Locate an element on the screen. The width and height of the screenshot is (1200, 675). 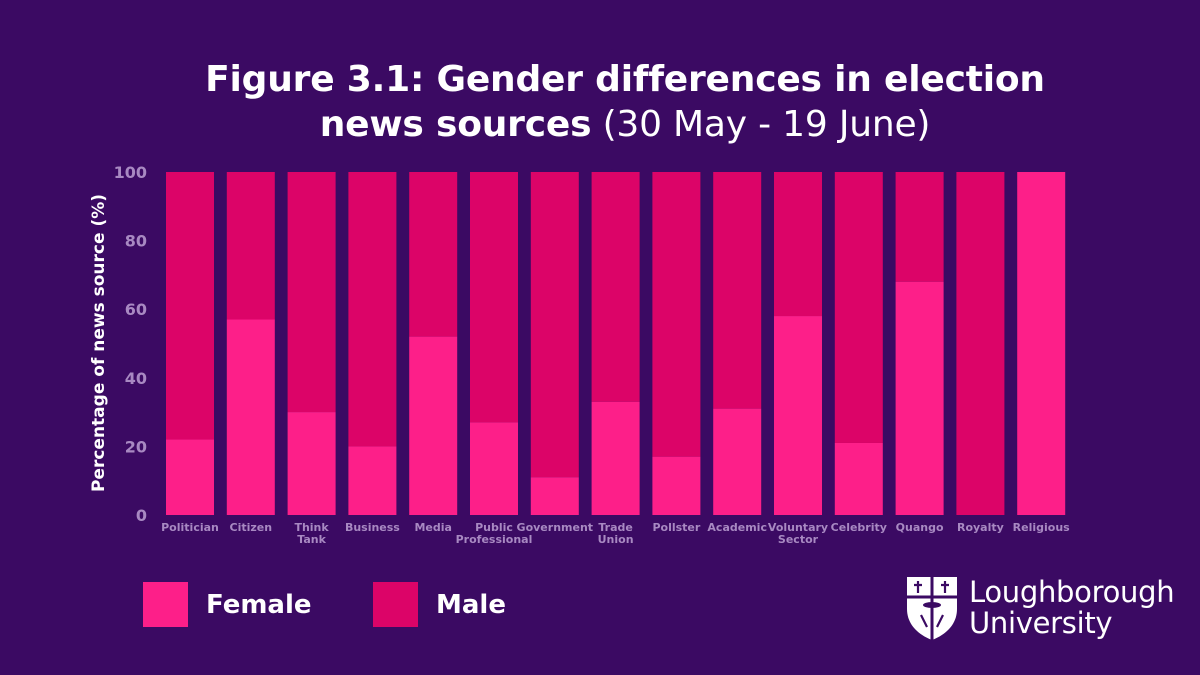
university-name: Loughborough University is located at coordinates (1072, 607).